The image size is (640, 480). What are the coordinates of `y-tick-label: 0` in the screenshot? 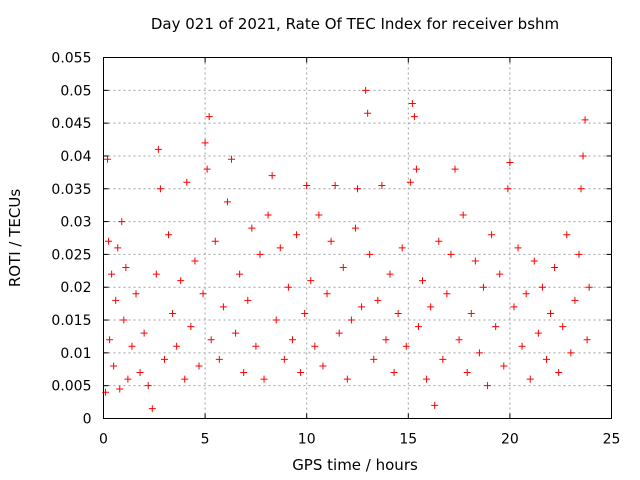 It's located at (87, 420).